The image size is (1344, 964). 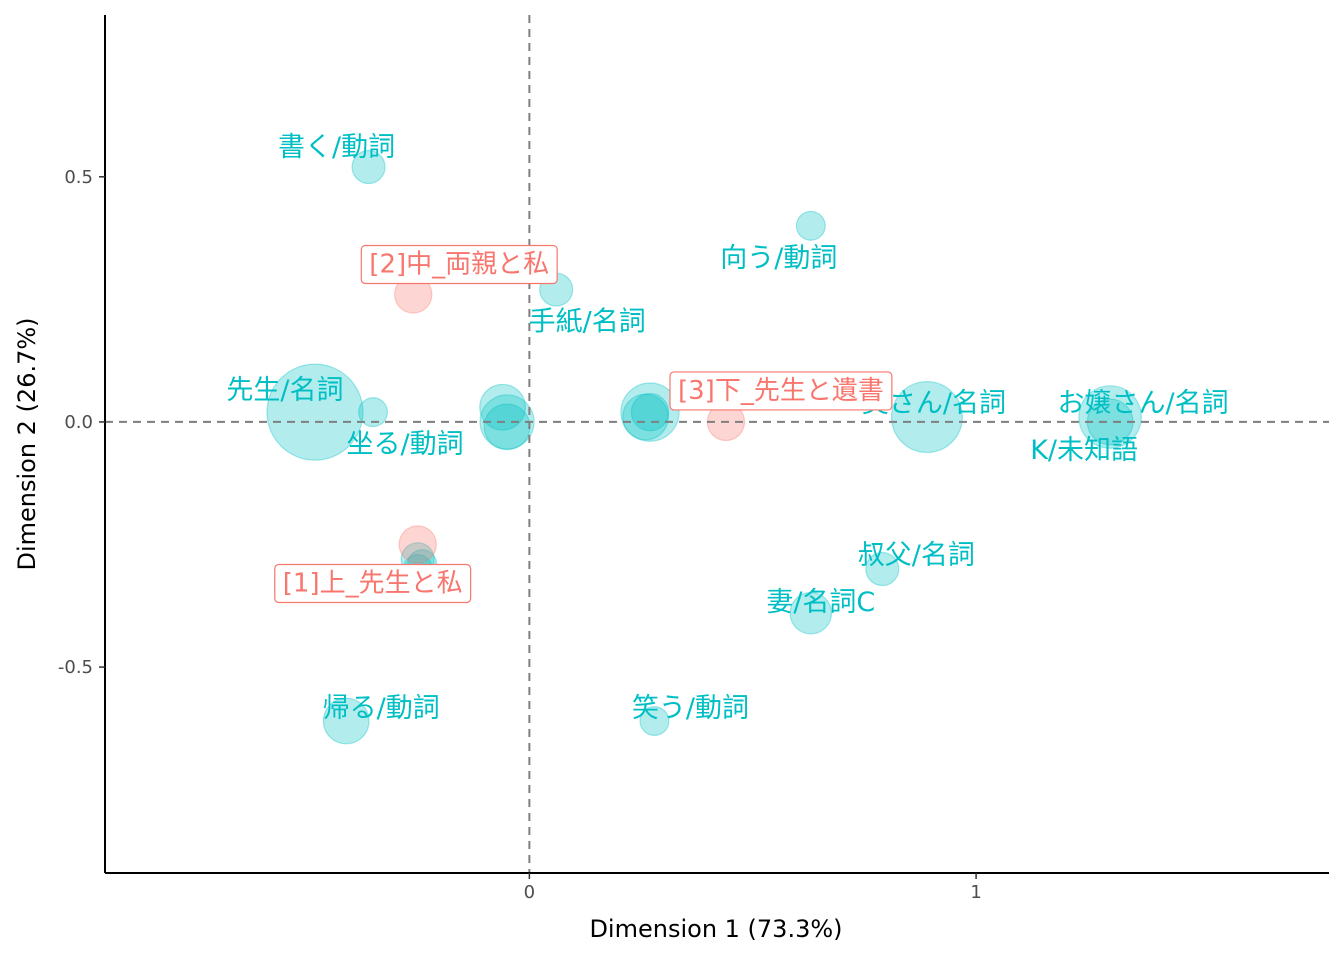 What do you see at coordinates (529, 892) in the screenshot?
I see `x-tick-label: 0` at bounding box center [529, 892].